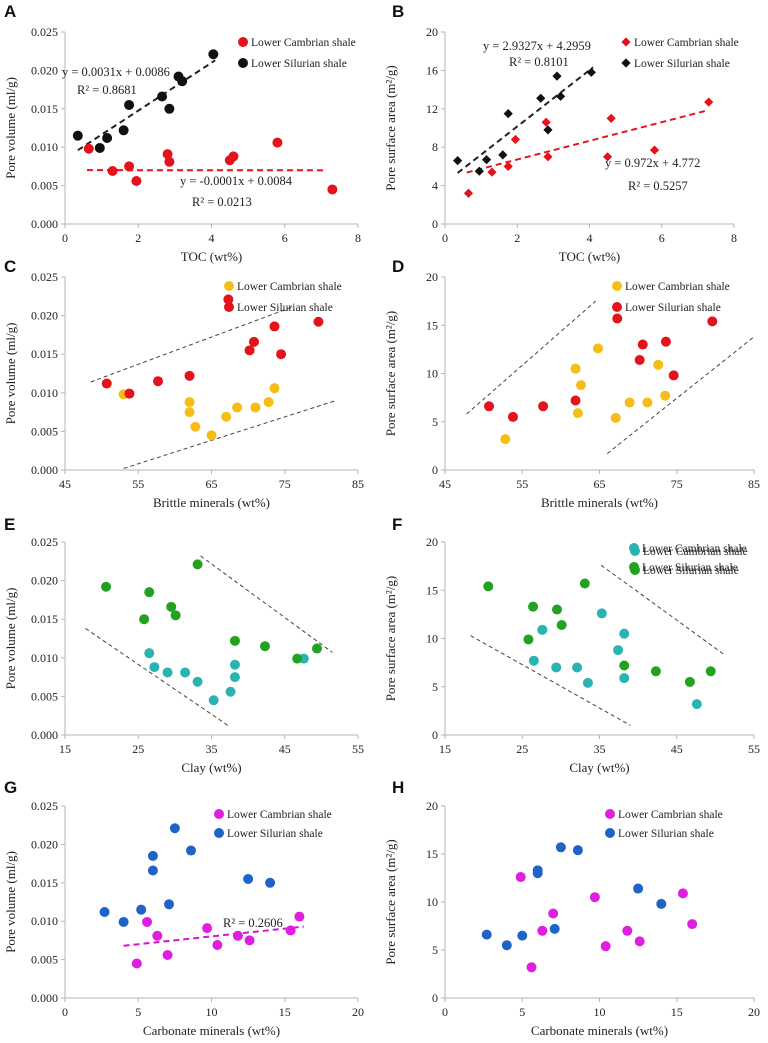 The height and width of the screenshot is (1043, 768). Describe the element at coordinates (211, 1030) in the screenshot. I see `x-axis-title: Carbonate minerals (wt%)` at that location.